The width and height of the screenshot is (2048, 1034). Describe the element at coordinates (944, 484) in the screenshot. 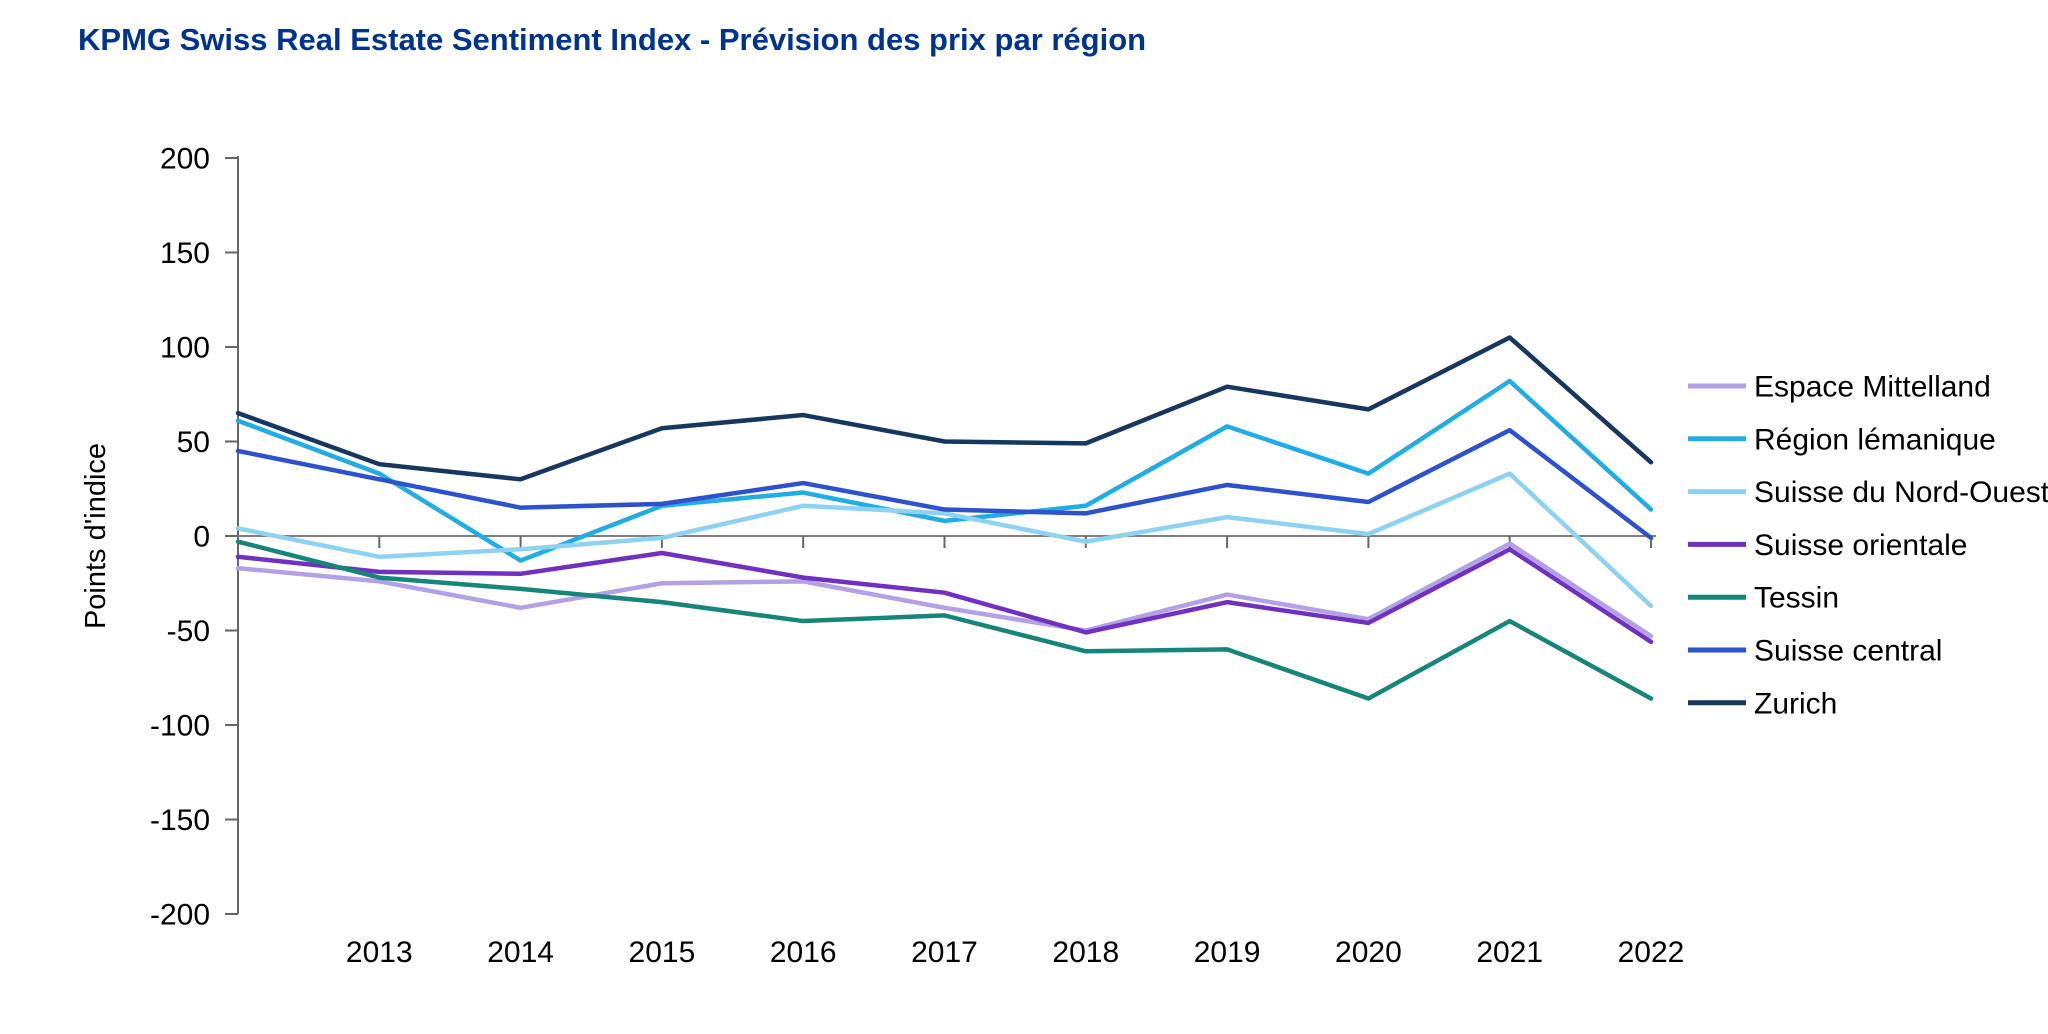

I see `series-line-suisse-central` at that location.